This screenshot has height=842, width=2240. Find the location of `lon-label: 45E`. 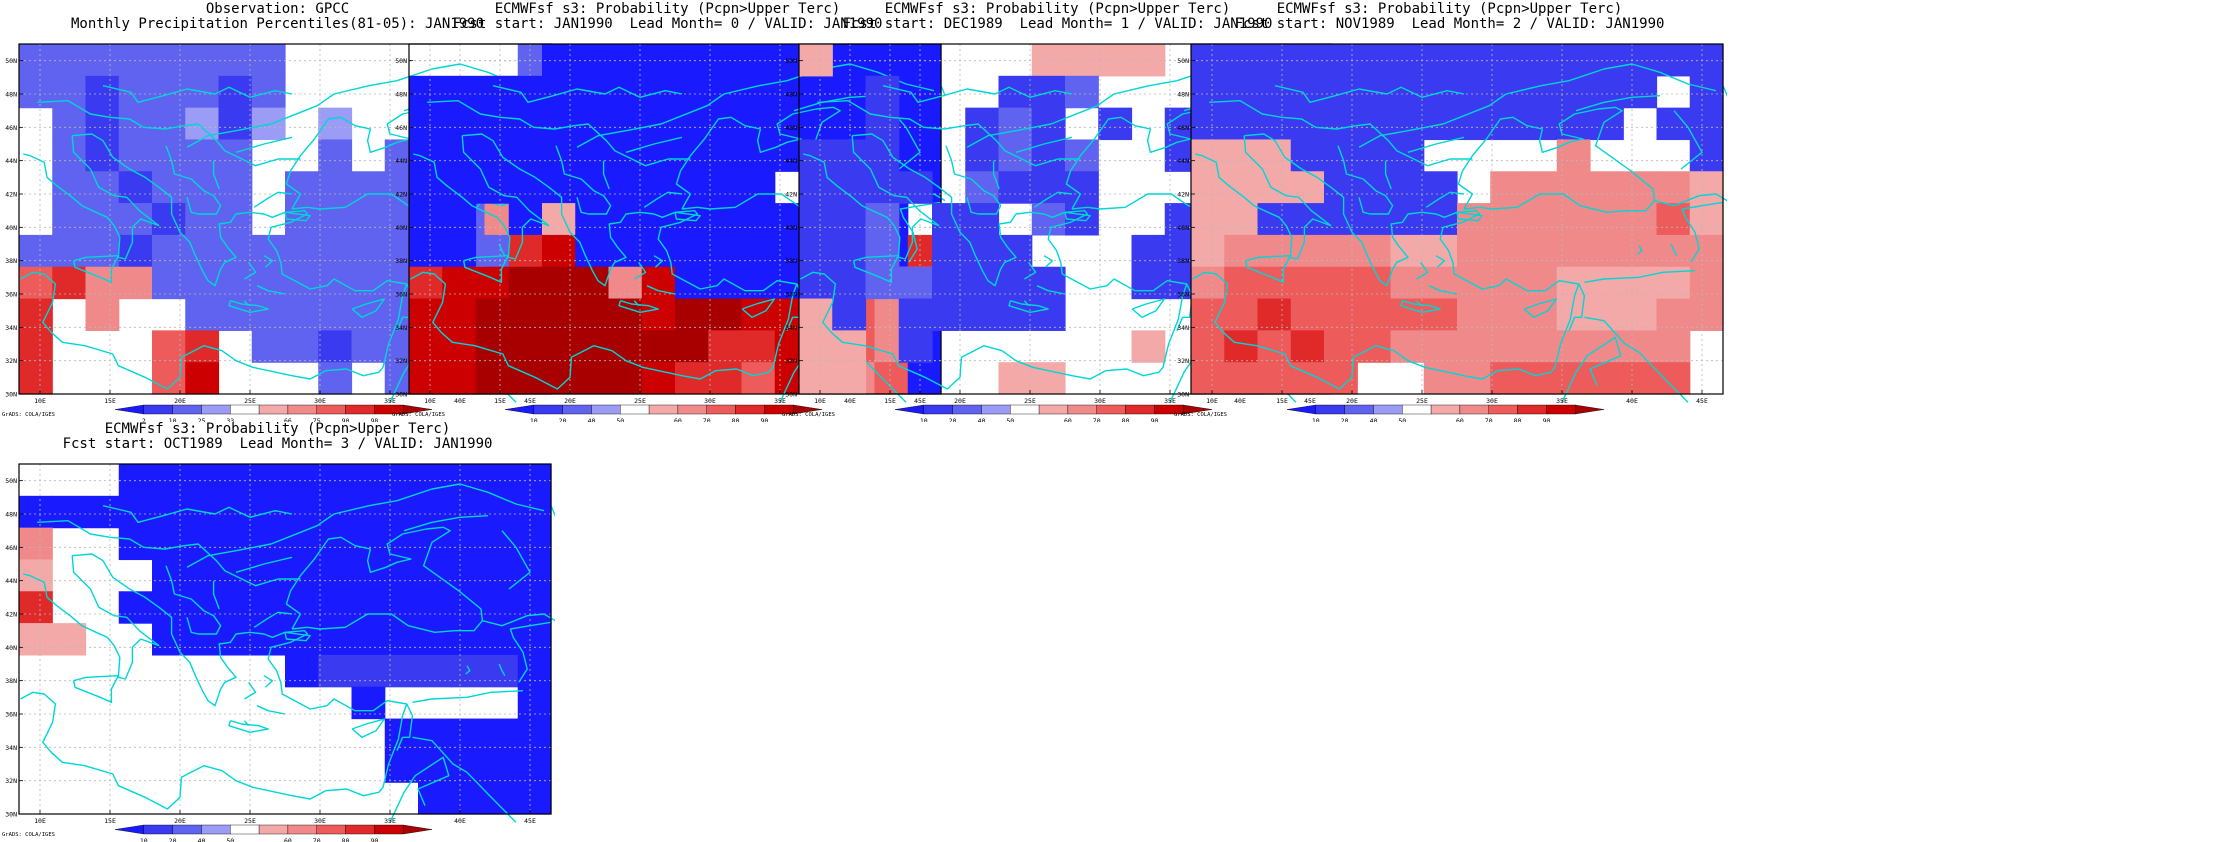

lon-label: 45E is located at coordinates (530, 821).